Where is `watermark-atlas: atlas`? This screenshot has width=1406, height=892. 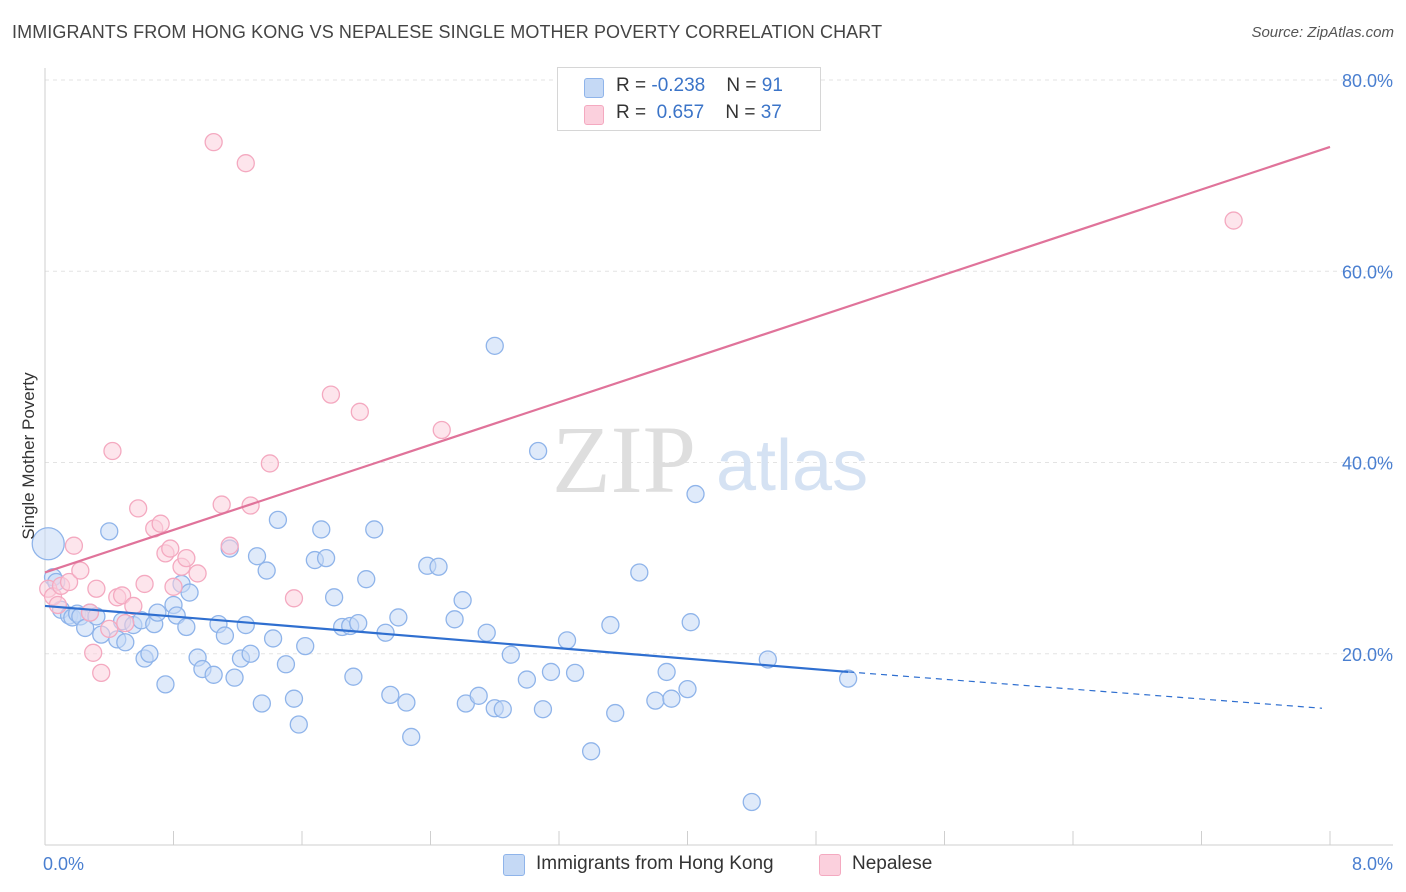
watermark-atlas: atlas is located at coordinates (792, 466).